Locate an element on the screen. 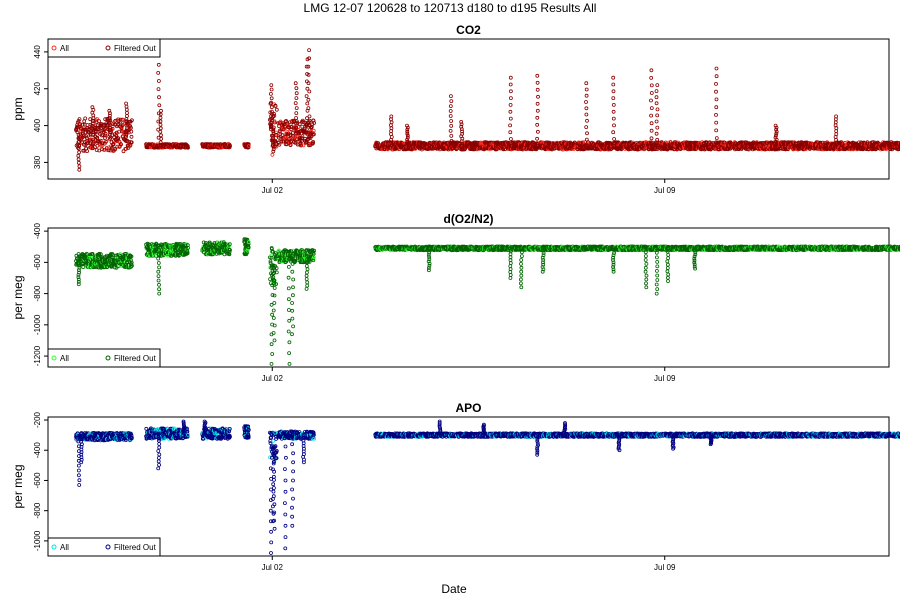 This screenshot has width=900, height=600. y-tick-label: -1200 is located at coordinates (37, 355).